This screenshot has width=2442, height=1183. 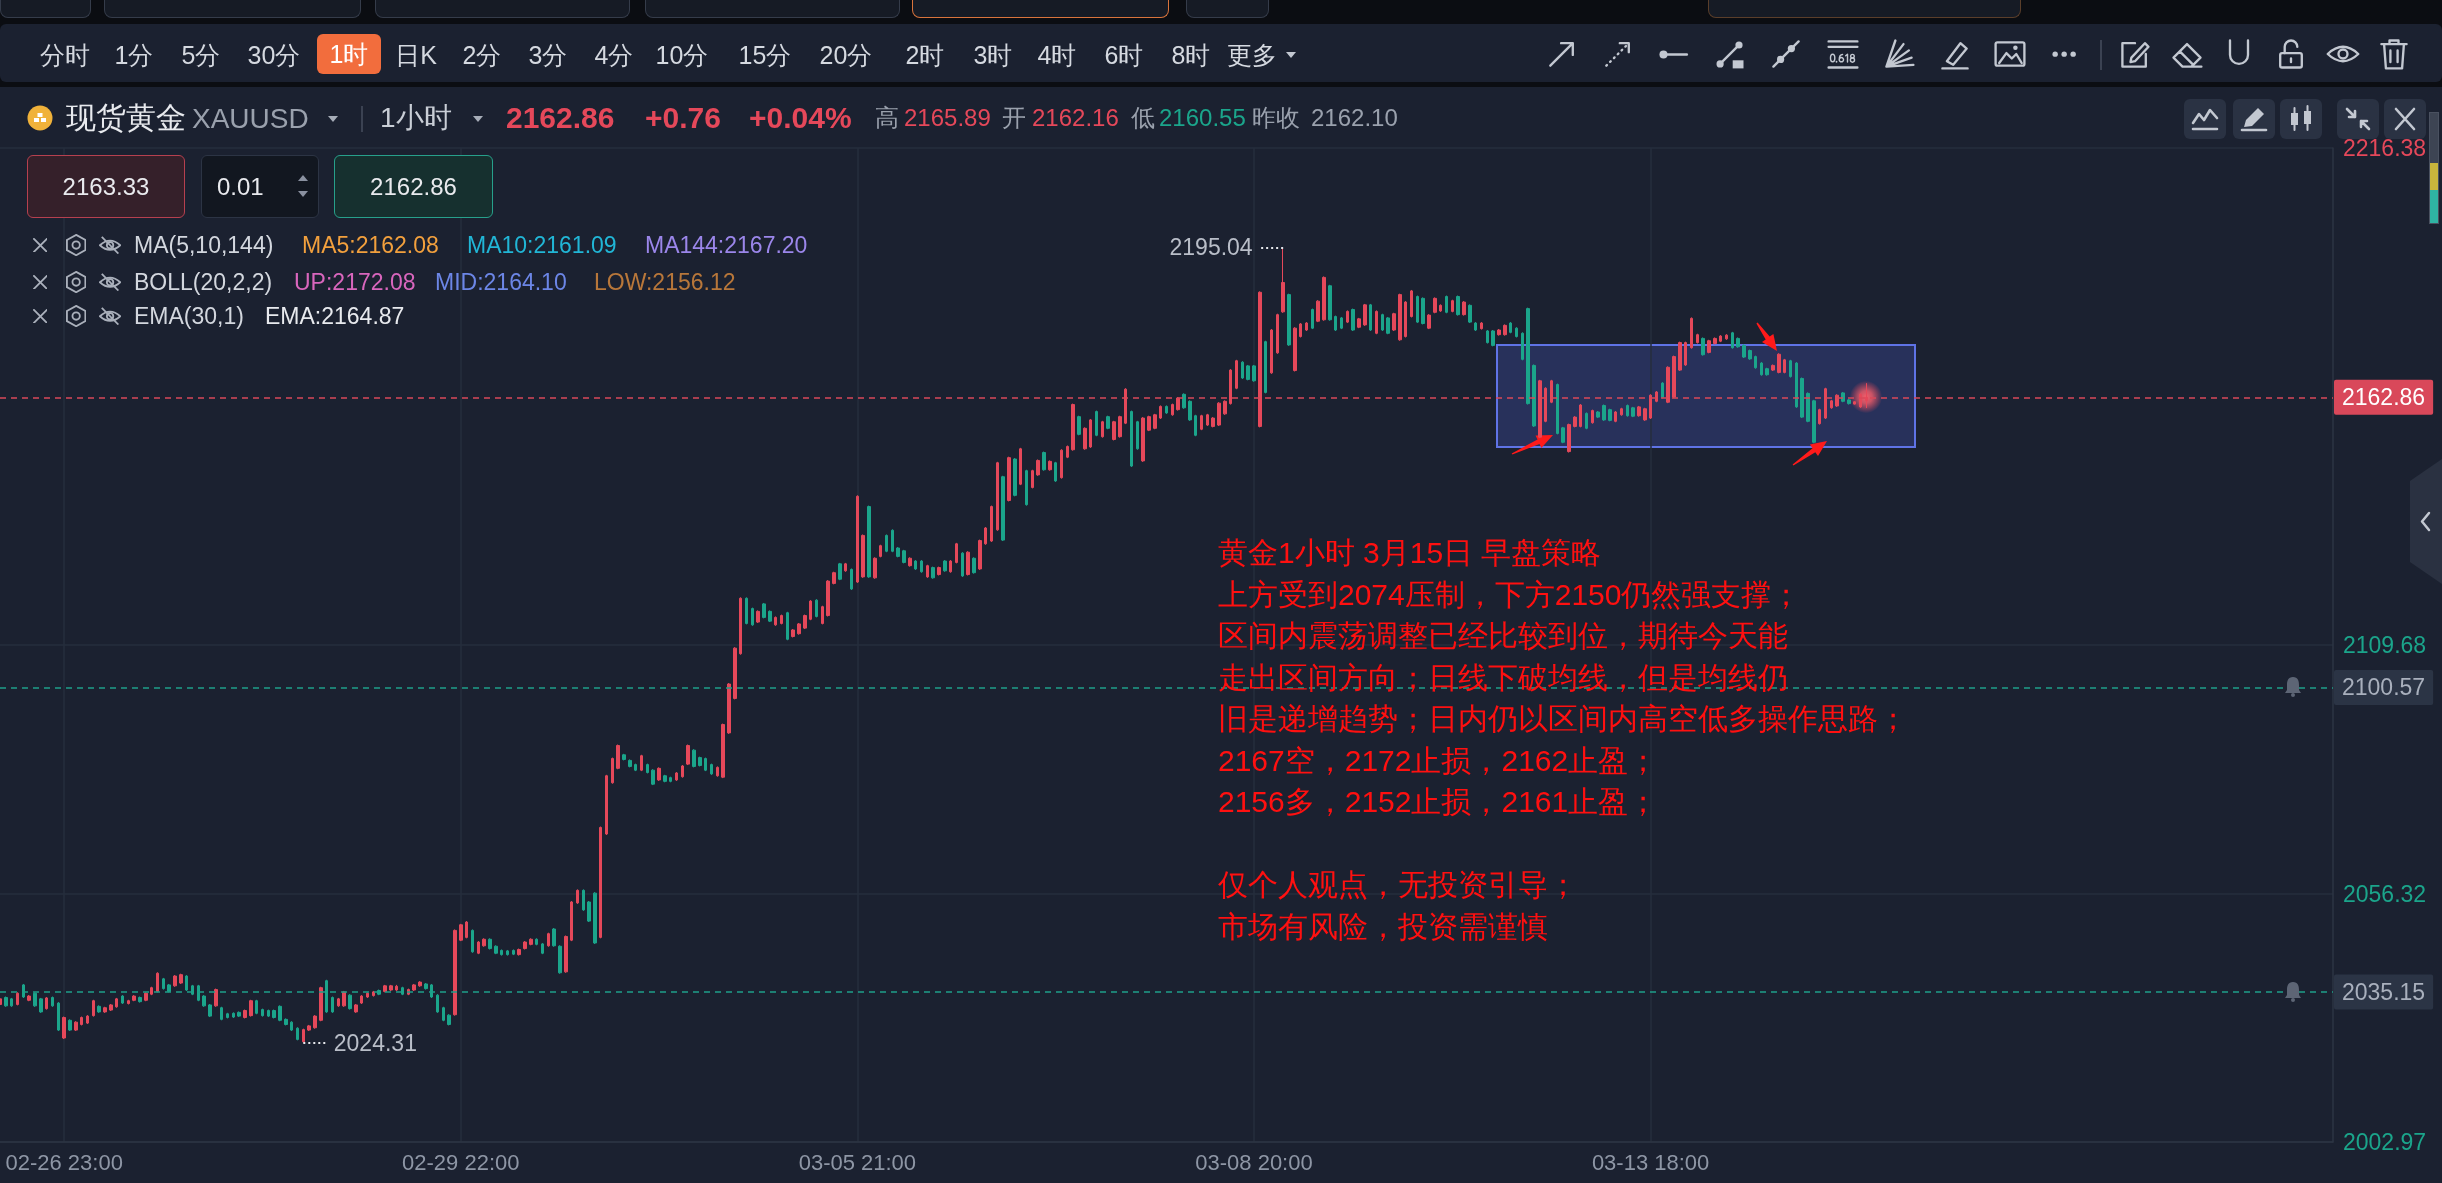 What do you see at coordinates (1510, 594) in the screenshot?
I see `annotation: 上方受到2074压制，下方2150仍然强支撑；` at bounding box center [1510, 594].